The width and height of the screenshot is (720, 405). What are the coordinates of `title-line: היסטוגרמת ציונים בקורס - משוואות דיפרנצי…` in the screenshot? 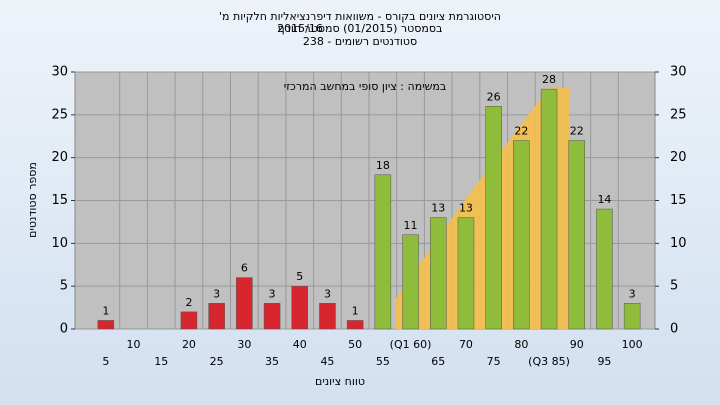 It's located at (360, 16).